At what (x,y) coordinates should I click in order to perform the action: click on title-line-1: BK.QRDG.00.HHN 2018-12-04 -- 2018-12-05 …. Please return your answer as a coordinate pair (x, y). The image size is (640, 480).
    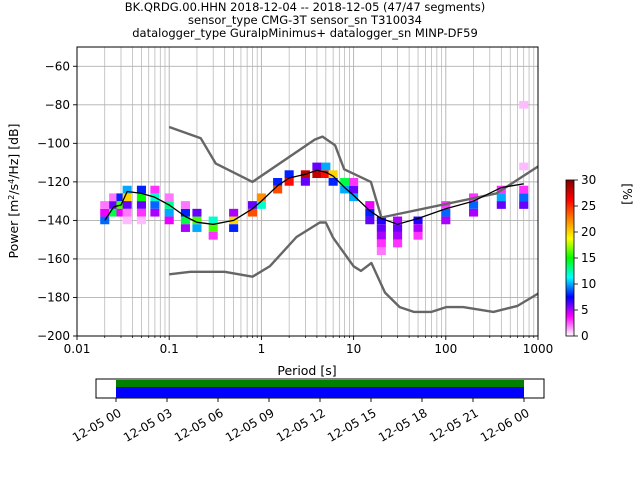
    Looking at the image, I should click on (305, 7).